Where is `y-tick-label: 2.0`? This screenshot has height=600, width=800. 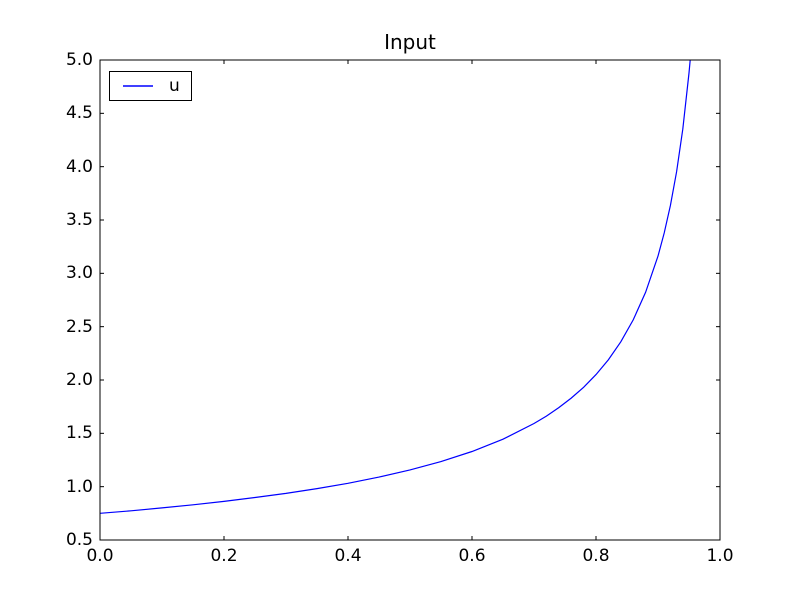 y-tick-label: 2.0 is located at coordinates (79, 380).